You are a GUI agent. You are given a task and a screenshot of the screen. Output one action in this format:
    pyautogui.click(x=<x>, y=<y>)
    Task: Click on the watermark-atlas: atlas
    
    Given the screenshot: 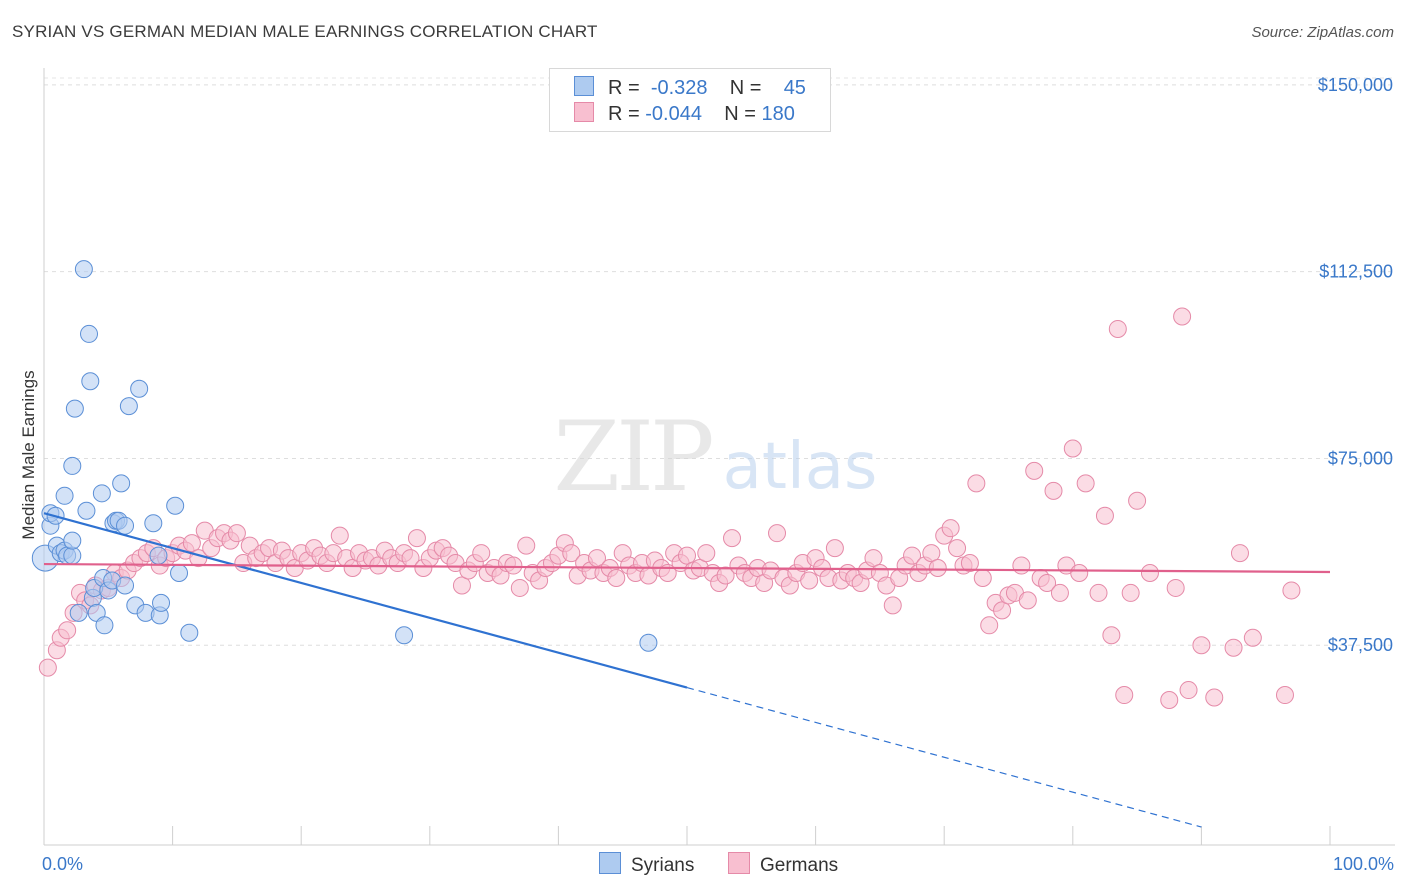 What is the action you would take?
    pyautogui.click(x=800, y=467)
    